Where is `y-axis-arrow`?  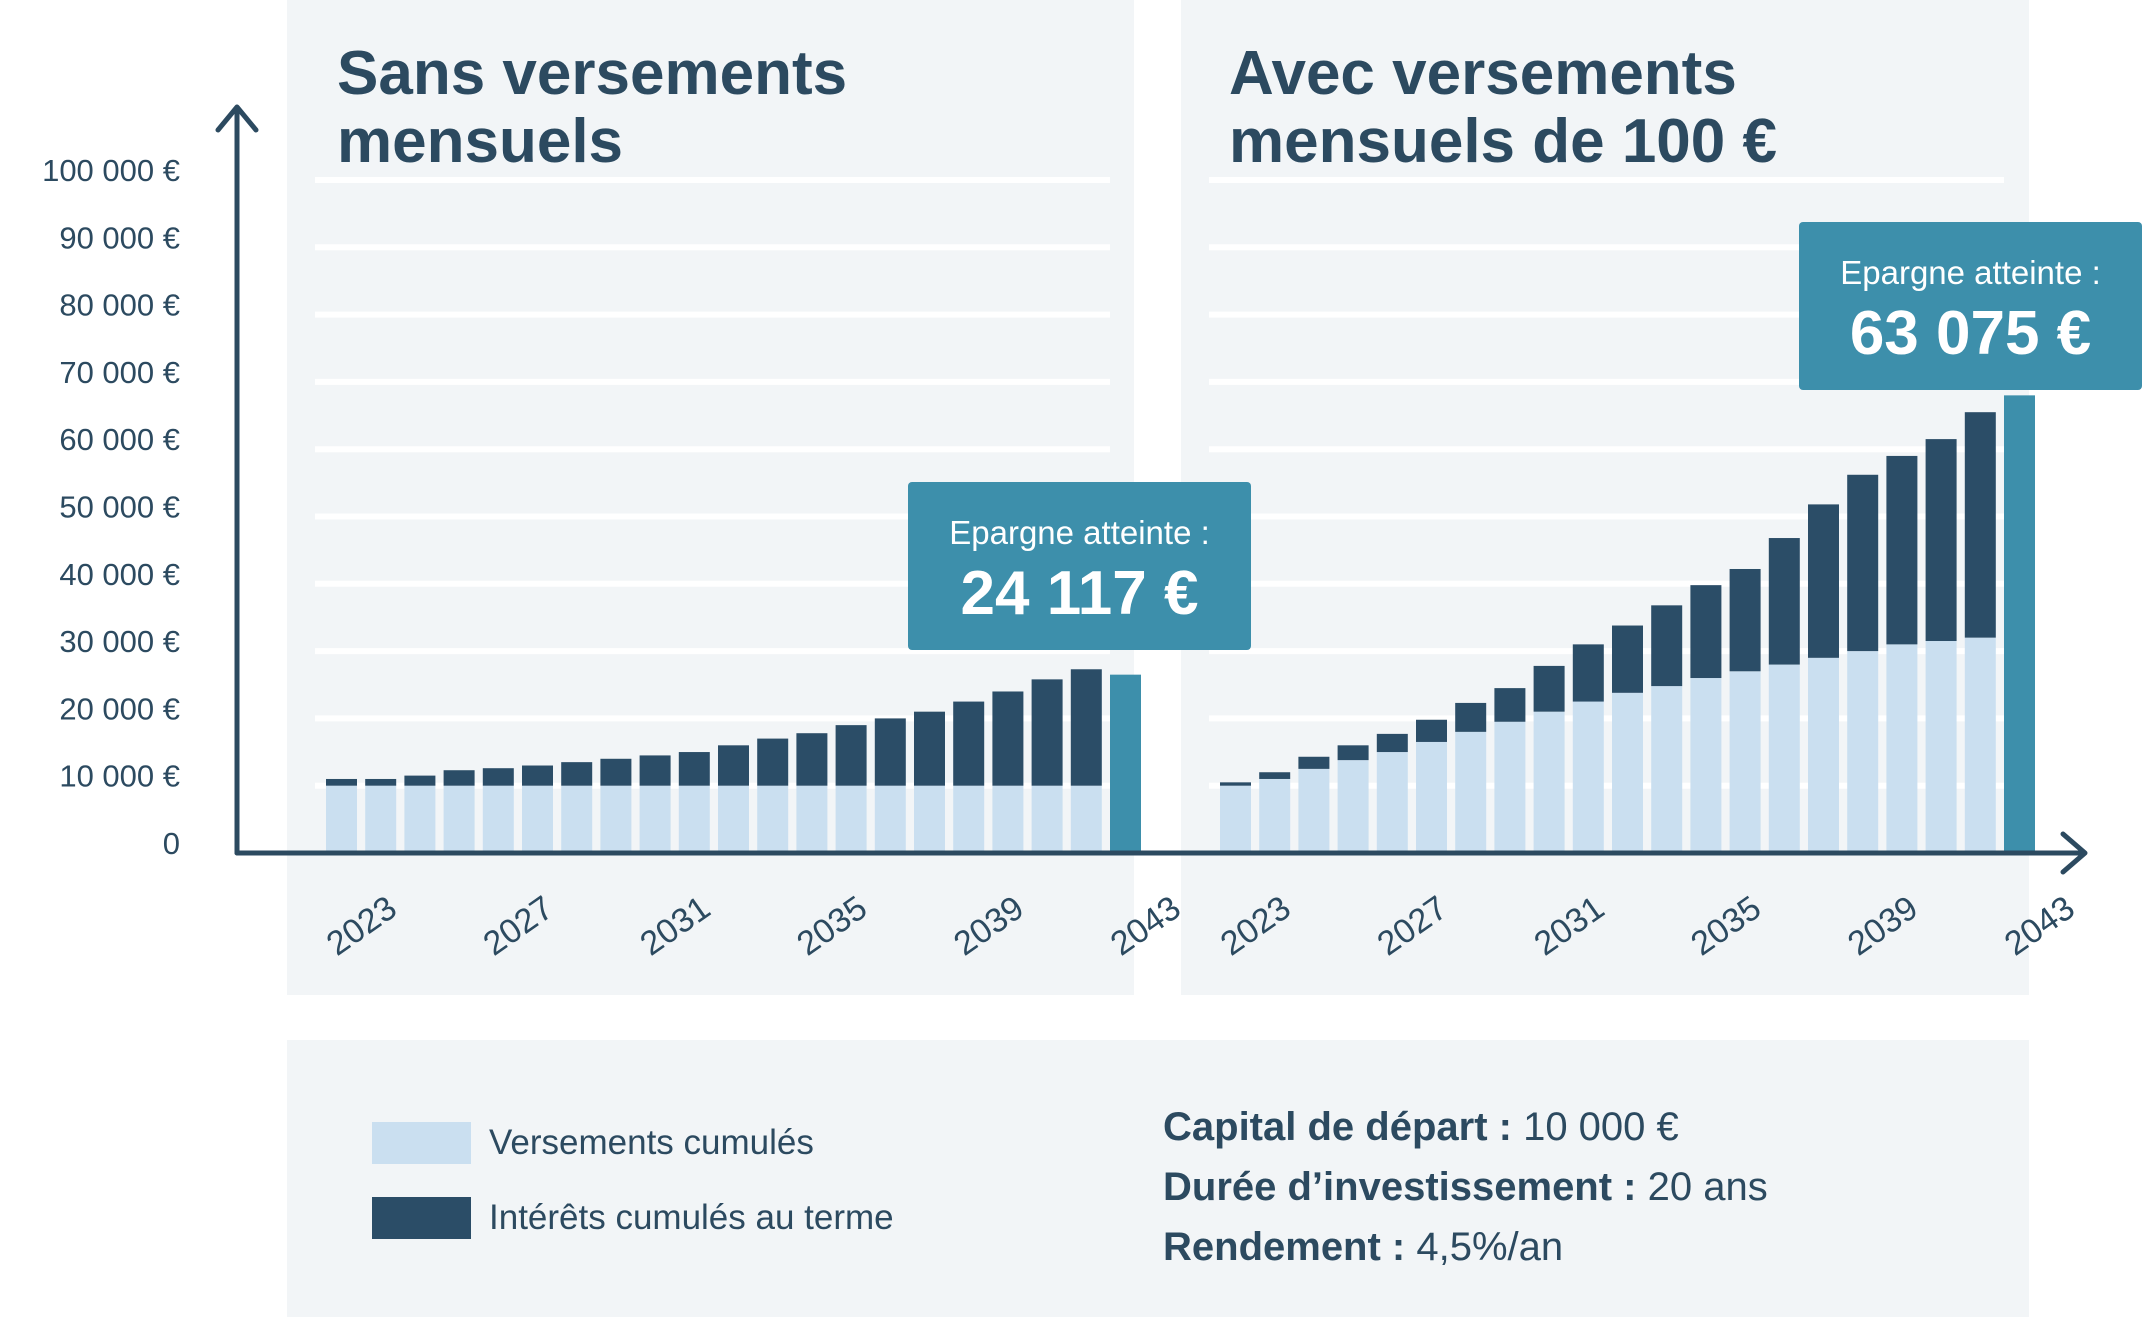
y-axis-arrow is located at coordinates (237, 480).